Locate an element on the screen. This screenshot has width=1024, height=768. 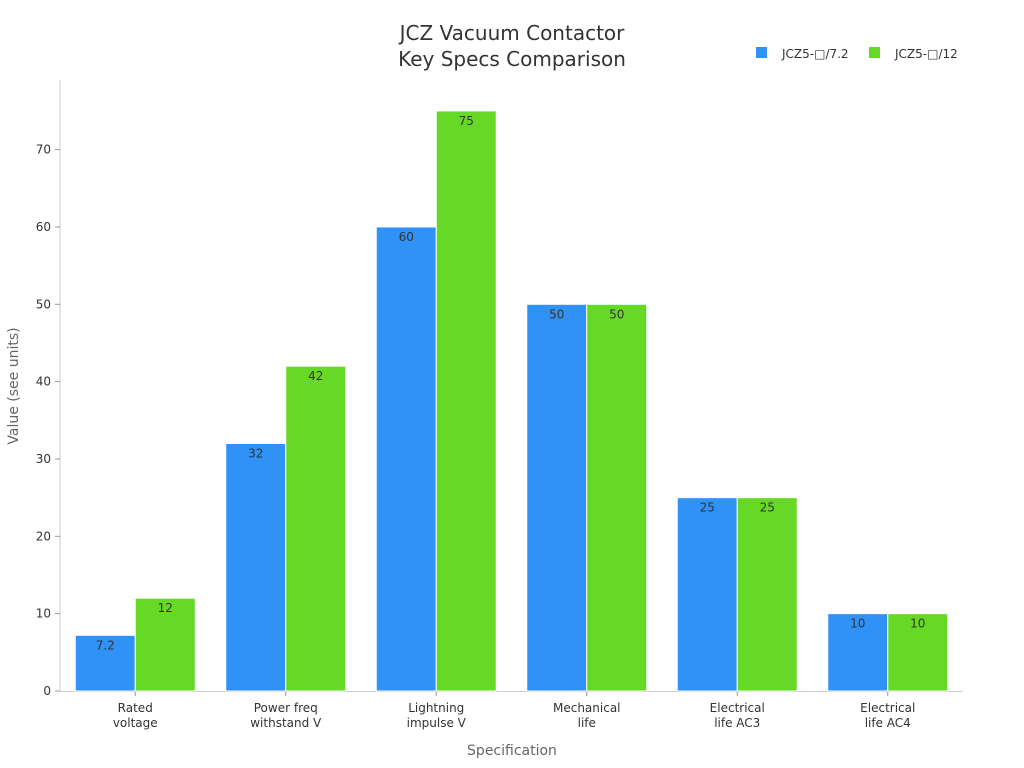
x-tick-label: withstand V is located at coordinates (286, 723).